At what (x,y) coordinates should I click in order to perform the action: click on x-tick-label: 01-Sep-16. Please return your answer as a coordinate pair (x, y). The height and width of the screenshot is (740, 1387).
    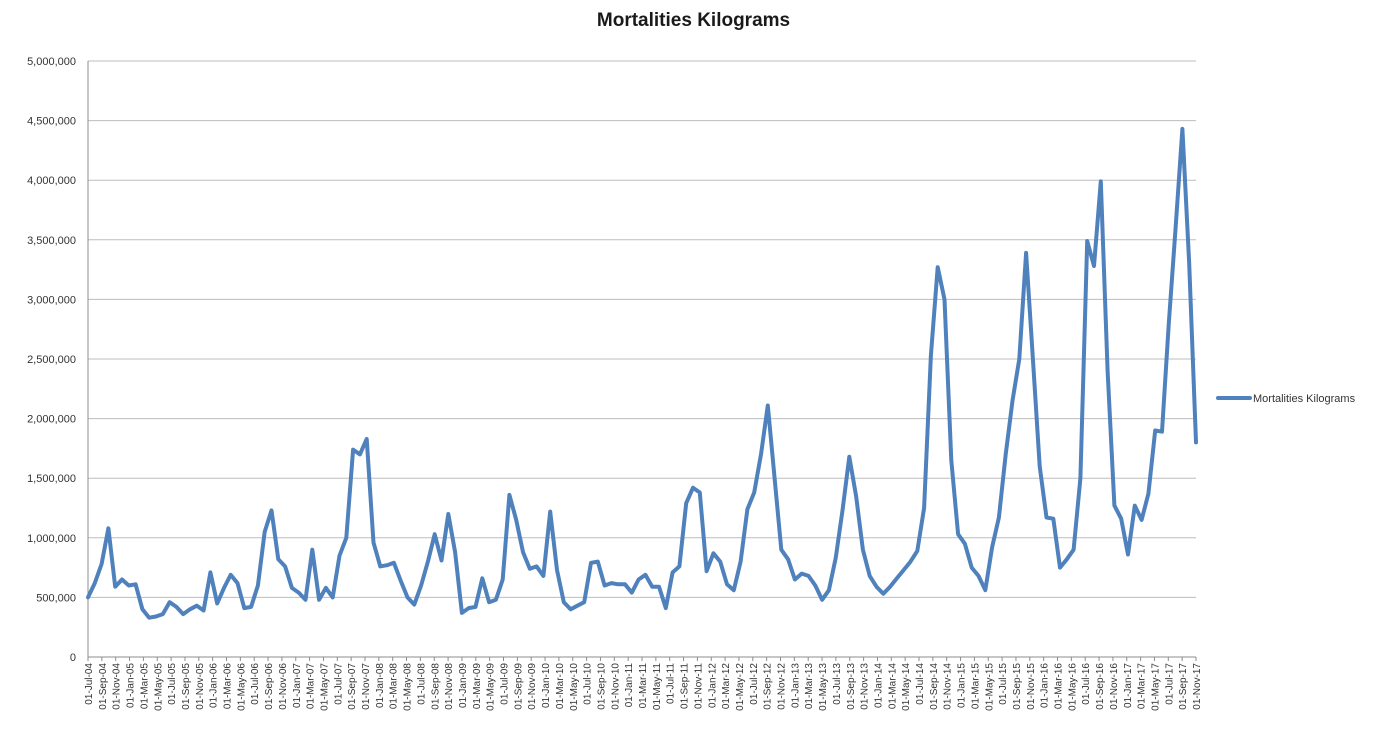
    Looking at the image, I should click on (1100, 686).